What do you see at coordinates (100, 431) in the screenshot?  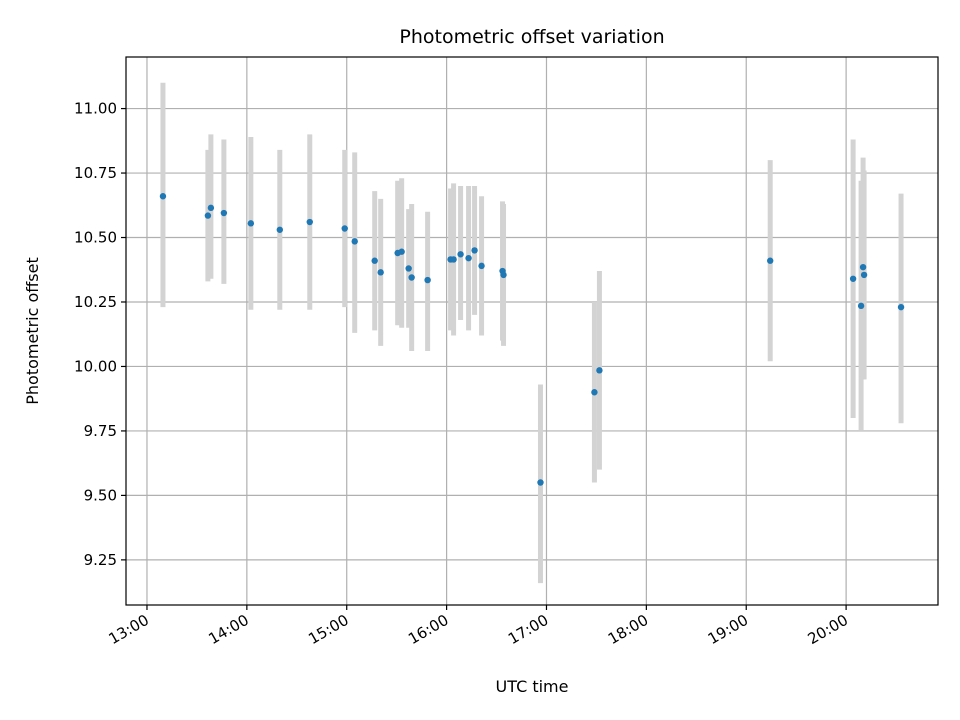 I see `y-tick-label: 9.75` at bounding box center [100, 431].